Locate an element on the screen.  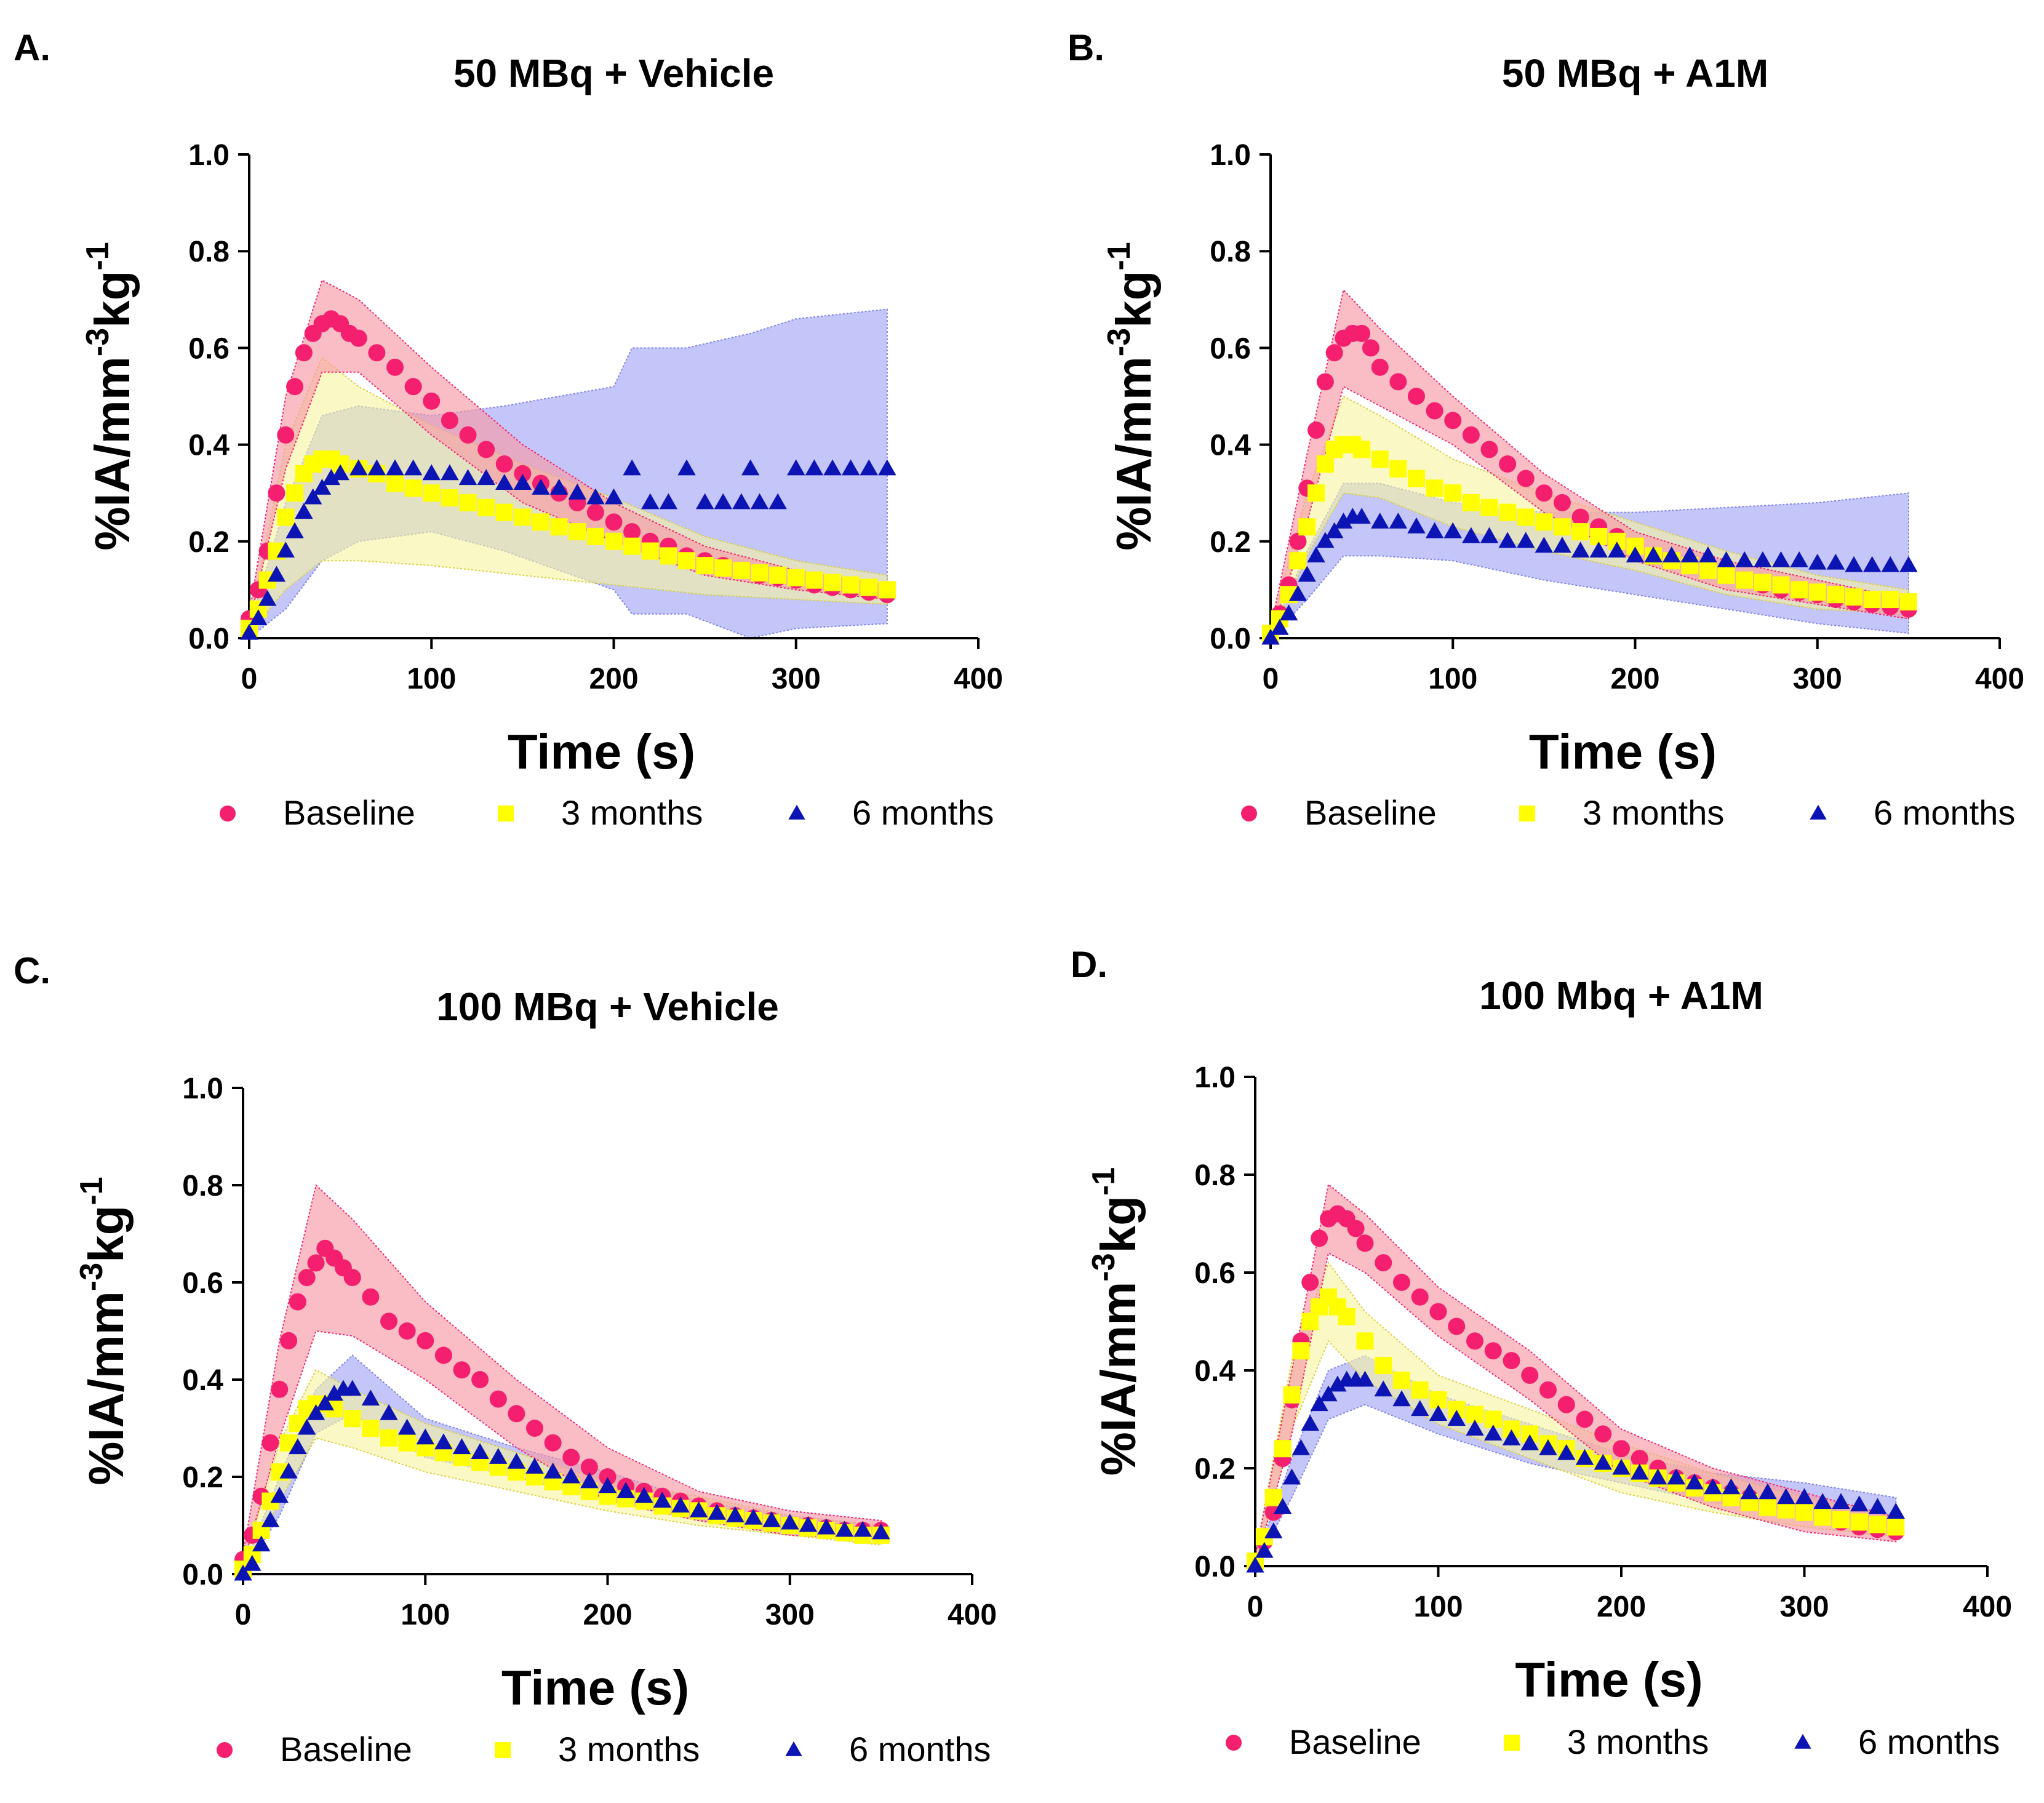
legend-label-baseline: Baseline is located at coordinates (1355, 1741).